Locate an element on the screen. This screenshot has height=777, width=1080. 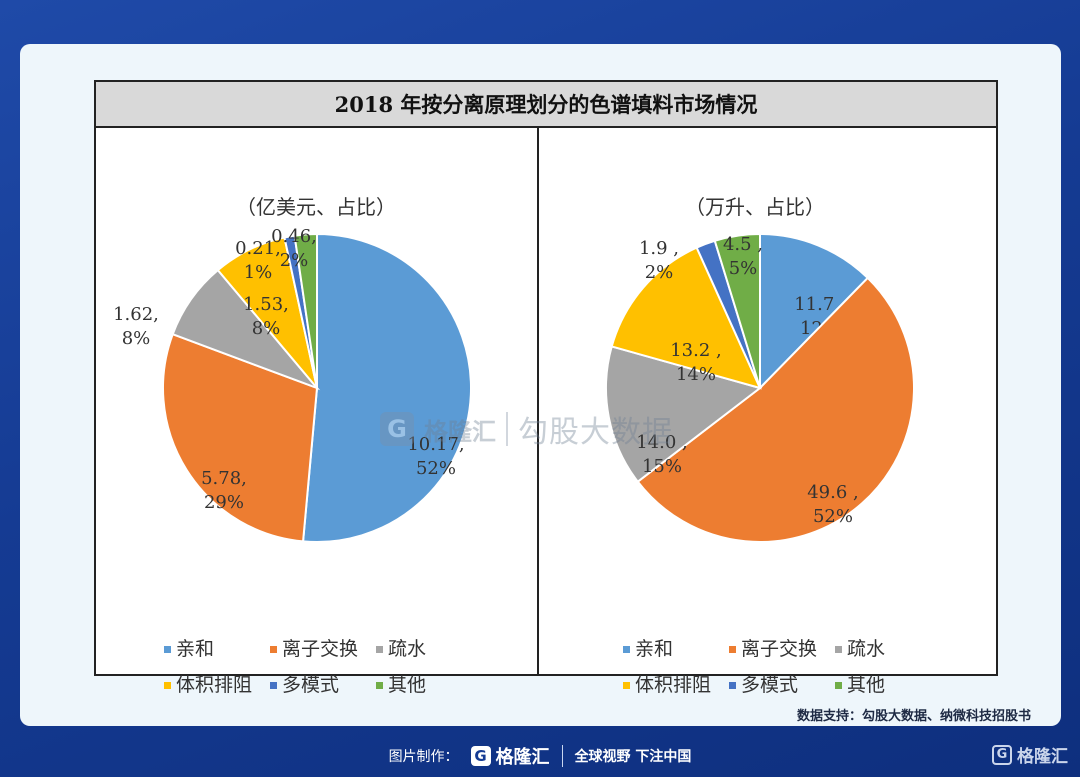
slice-value-label: 0.21, is located at coordinates (258, 248).